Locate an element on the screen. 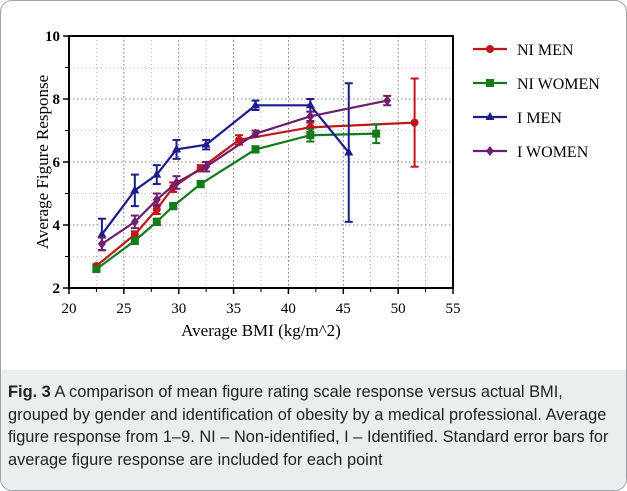 This screenshot has width=627, height=491. x-tick-label: 55 is located at coordinates (453, 309).